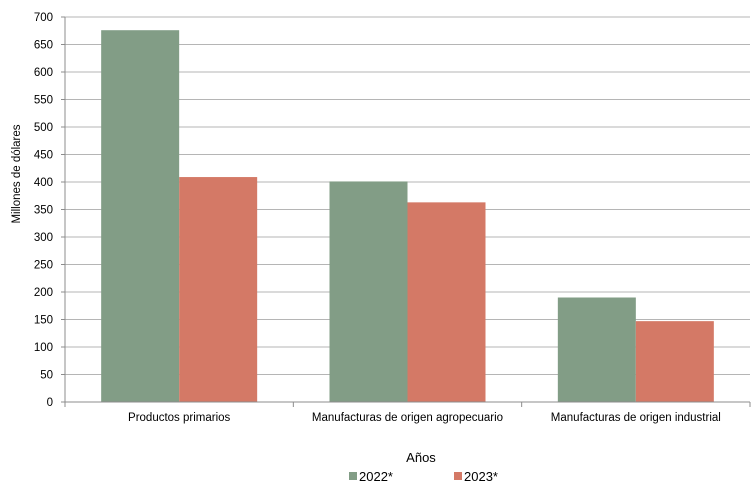 The height and width of the screenshot is (487, 752). I want to click on y-tick-label: 650, so click(43, 46).